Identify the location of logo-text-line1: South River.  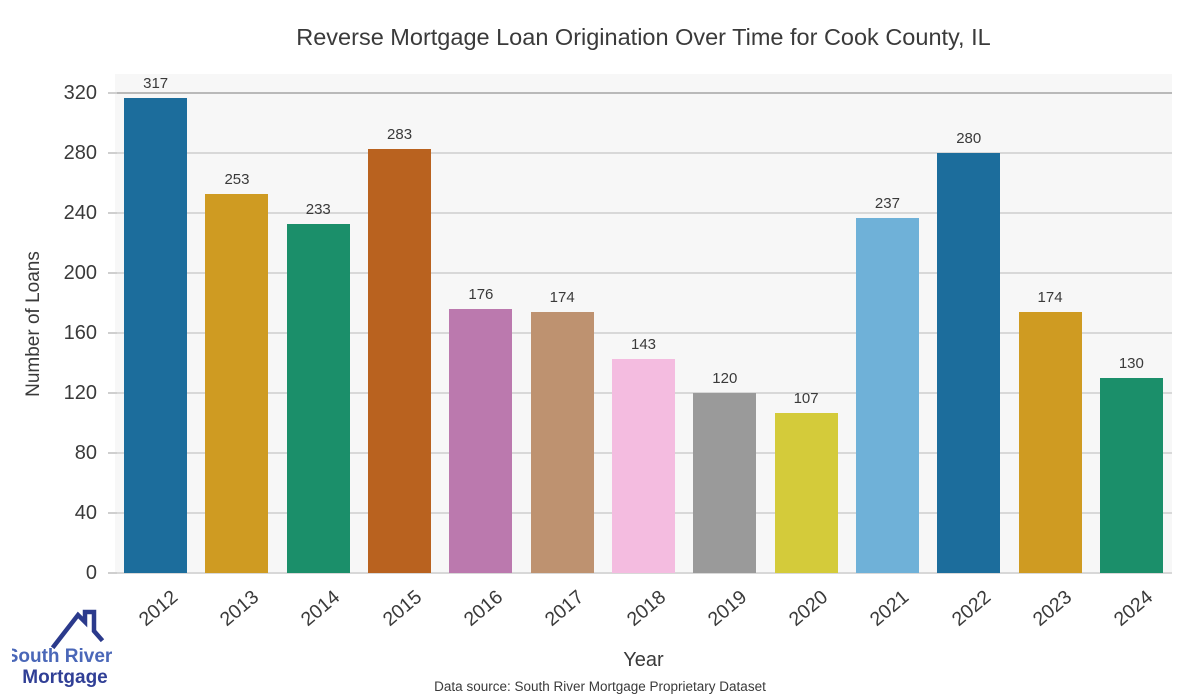
(62, 656).